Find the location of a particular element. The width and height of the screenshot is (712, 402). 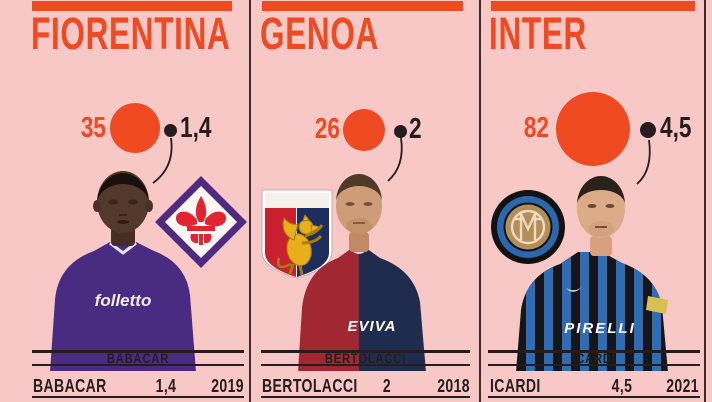

genoa-row-name: BERTOLACCI is located at coordinates (310, 386).